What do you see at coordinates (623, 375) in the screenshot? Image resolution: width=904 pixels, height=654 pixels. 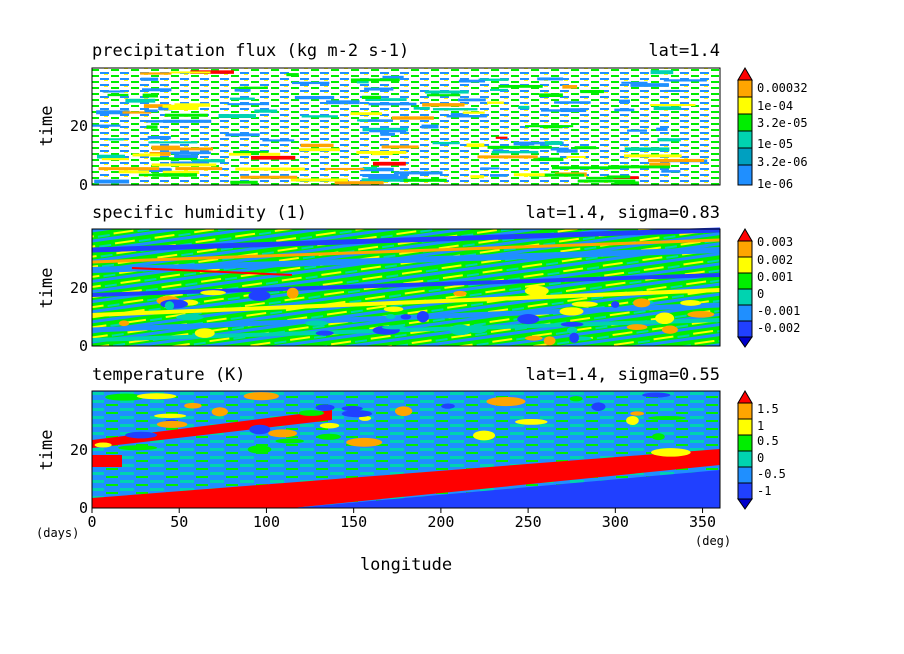 I see `panel-subtitle: lat=1.4, sigma=0.55` at bounding box center [623, 375].